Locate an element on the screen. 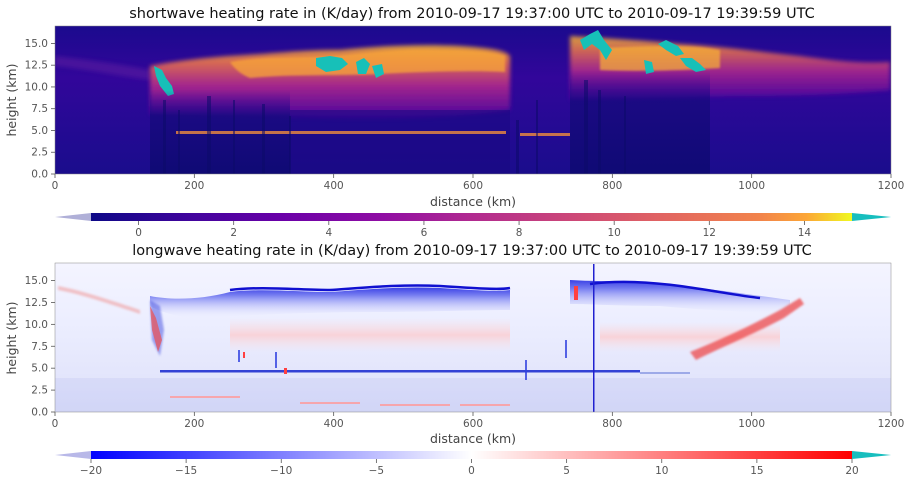 The width and height of the screenshot is (910, 487). shortwave-colorbar-ticks: 0 2 4 6 8 10 12 14 is located at coordinates (473, 230).